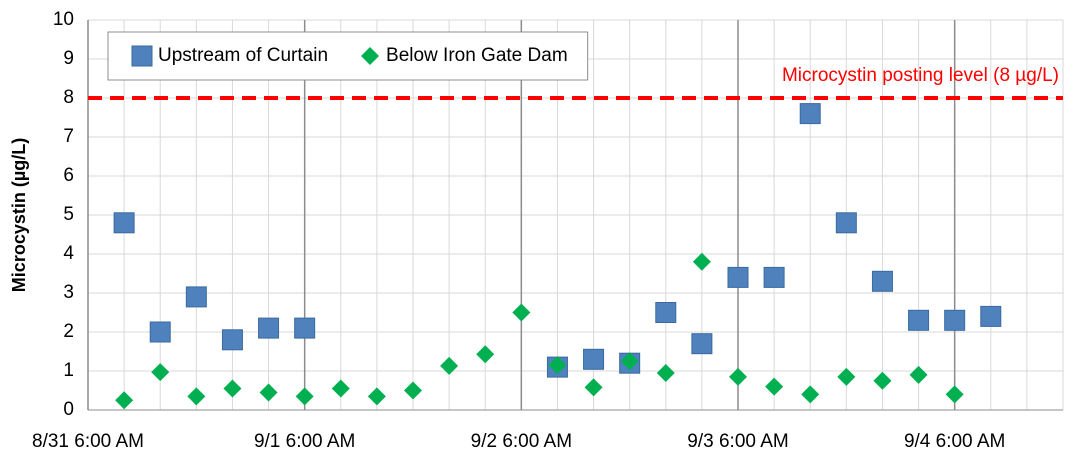 The width and height of the screenshot is (1065, 459). Describe the element at coordinates (920, 75) in the screenshot. I see `reference-label: Microcystin posting level (8 µg/L)` at that location.